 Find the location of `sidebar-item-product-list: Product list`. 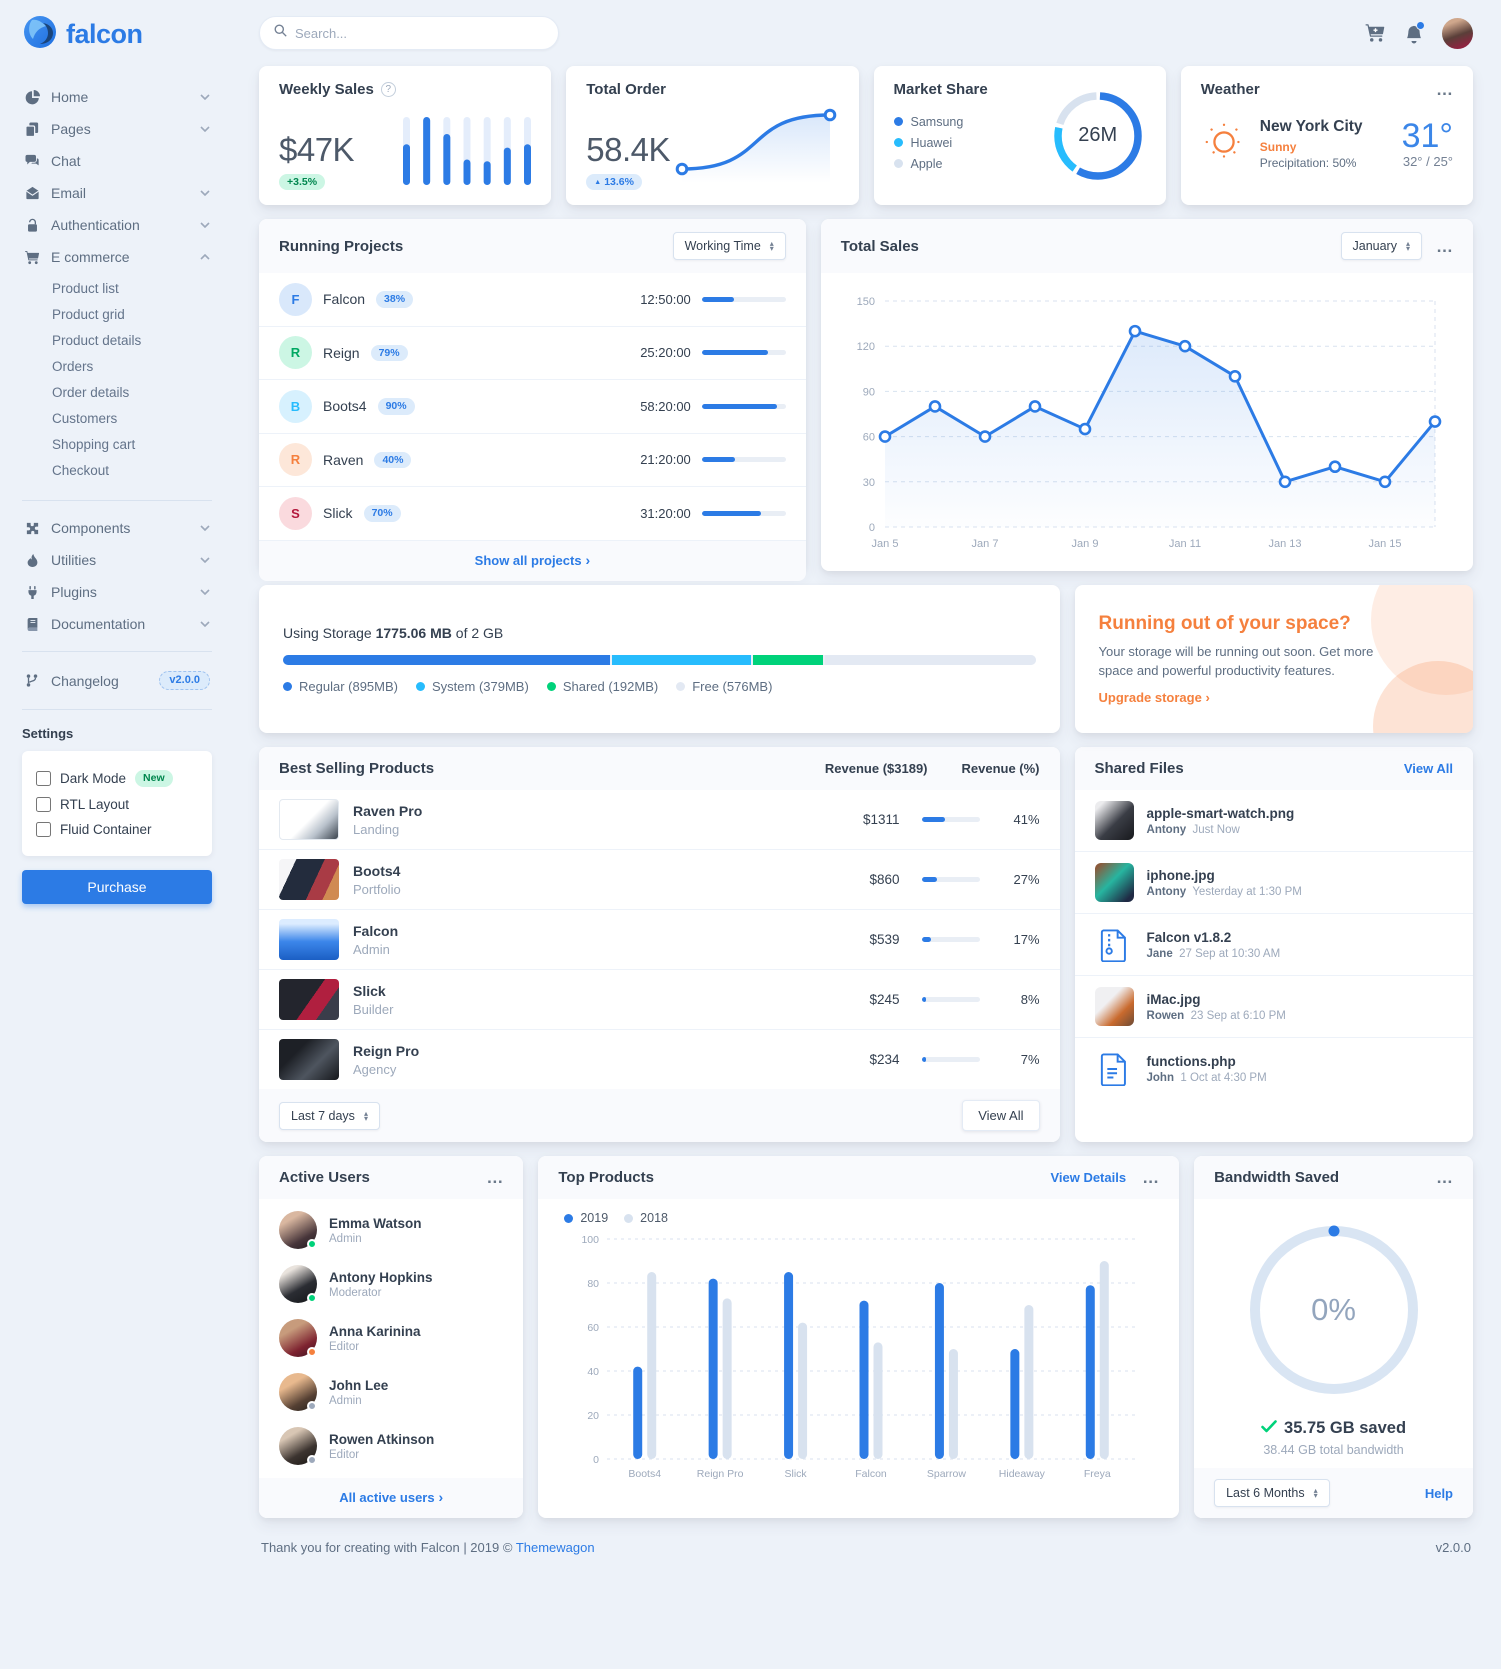

sidebar-item-product-list: Product list is located at coordinates (85, 288).